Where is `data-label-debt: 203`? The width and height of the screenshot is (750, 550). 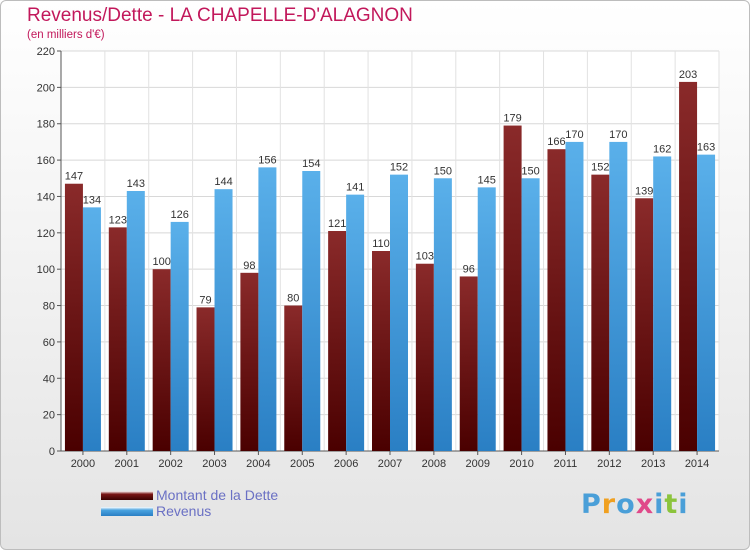
data-label-debt: 203 is located at coordinates (688, 75).